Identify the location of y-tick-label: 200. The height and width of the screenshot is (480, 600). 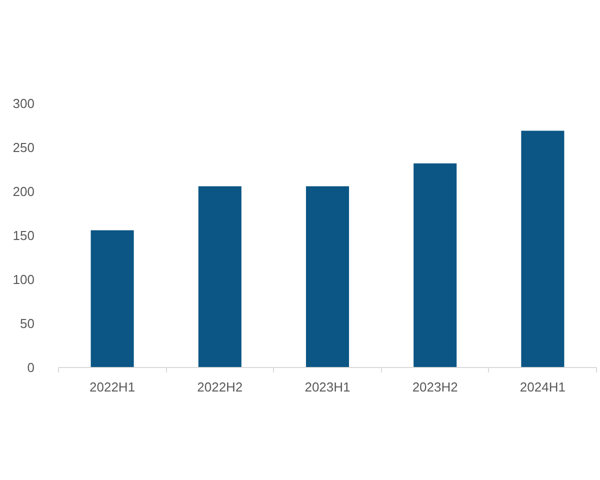
(23, 191).